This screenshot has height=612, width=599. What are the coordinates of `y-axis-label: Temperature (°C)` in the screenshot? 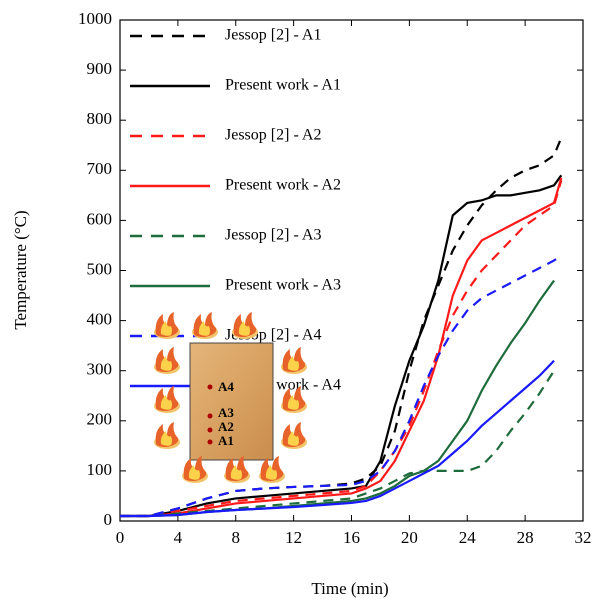 It's located at (20, 269).